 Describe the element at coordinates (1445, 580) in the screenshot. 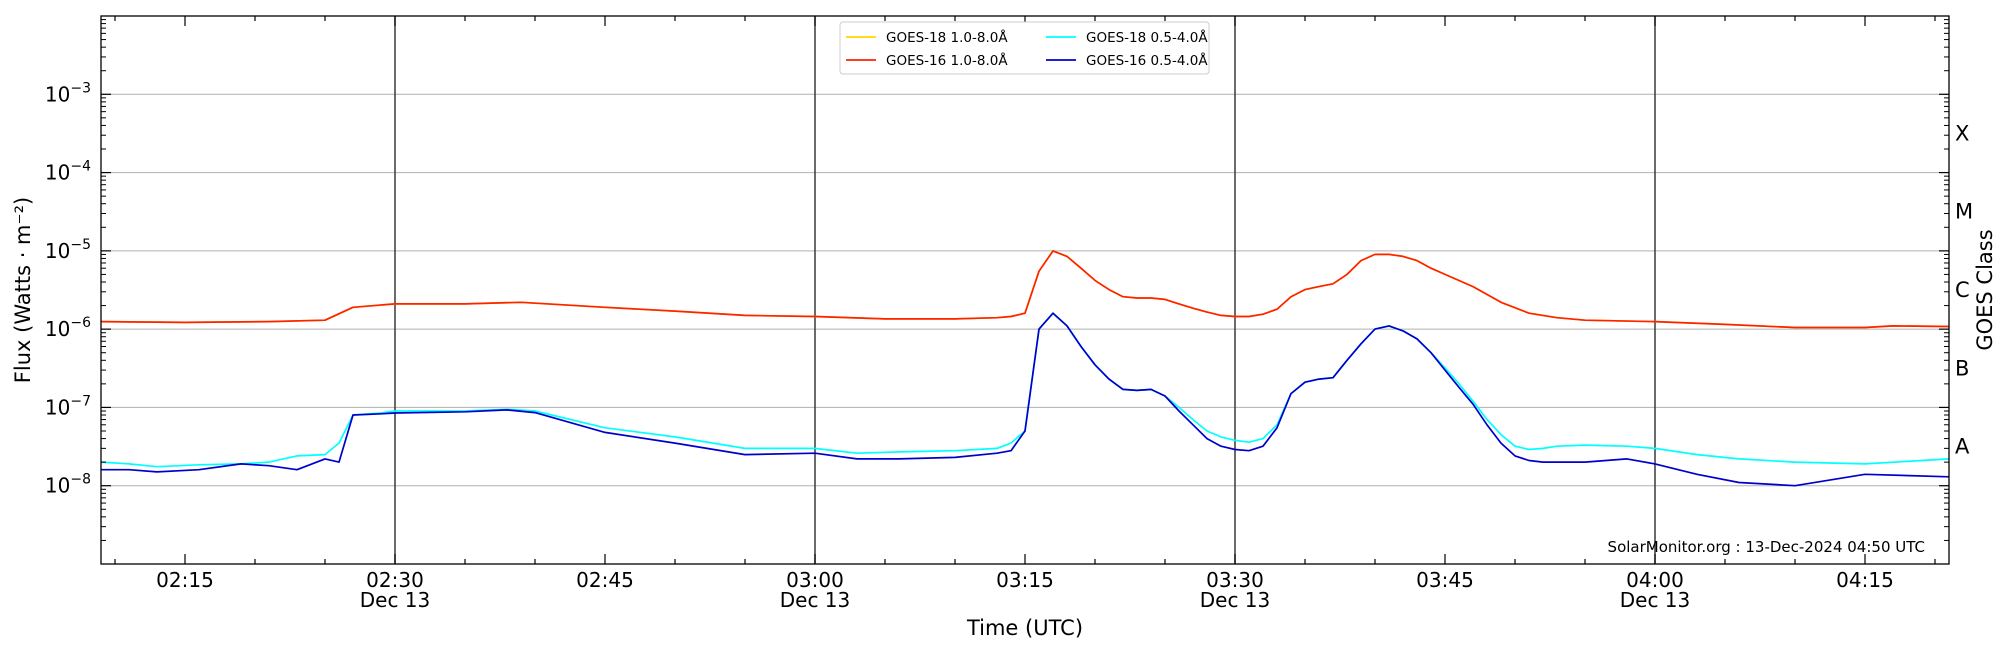

I see `x-tick-label: 03:45` at that location.